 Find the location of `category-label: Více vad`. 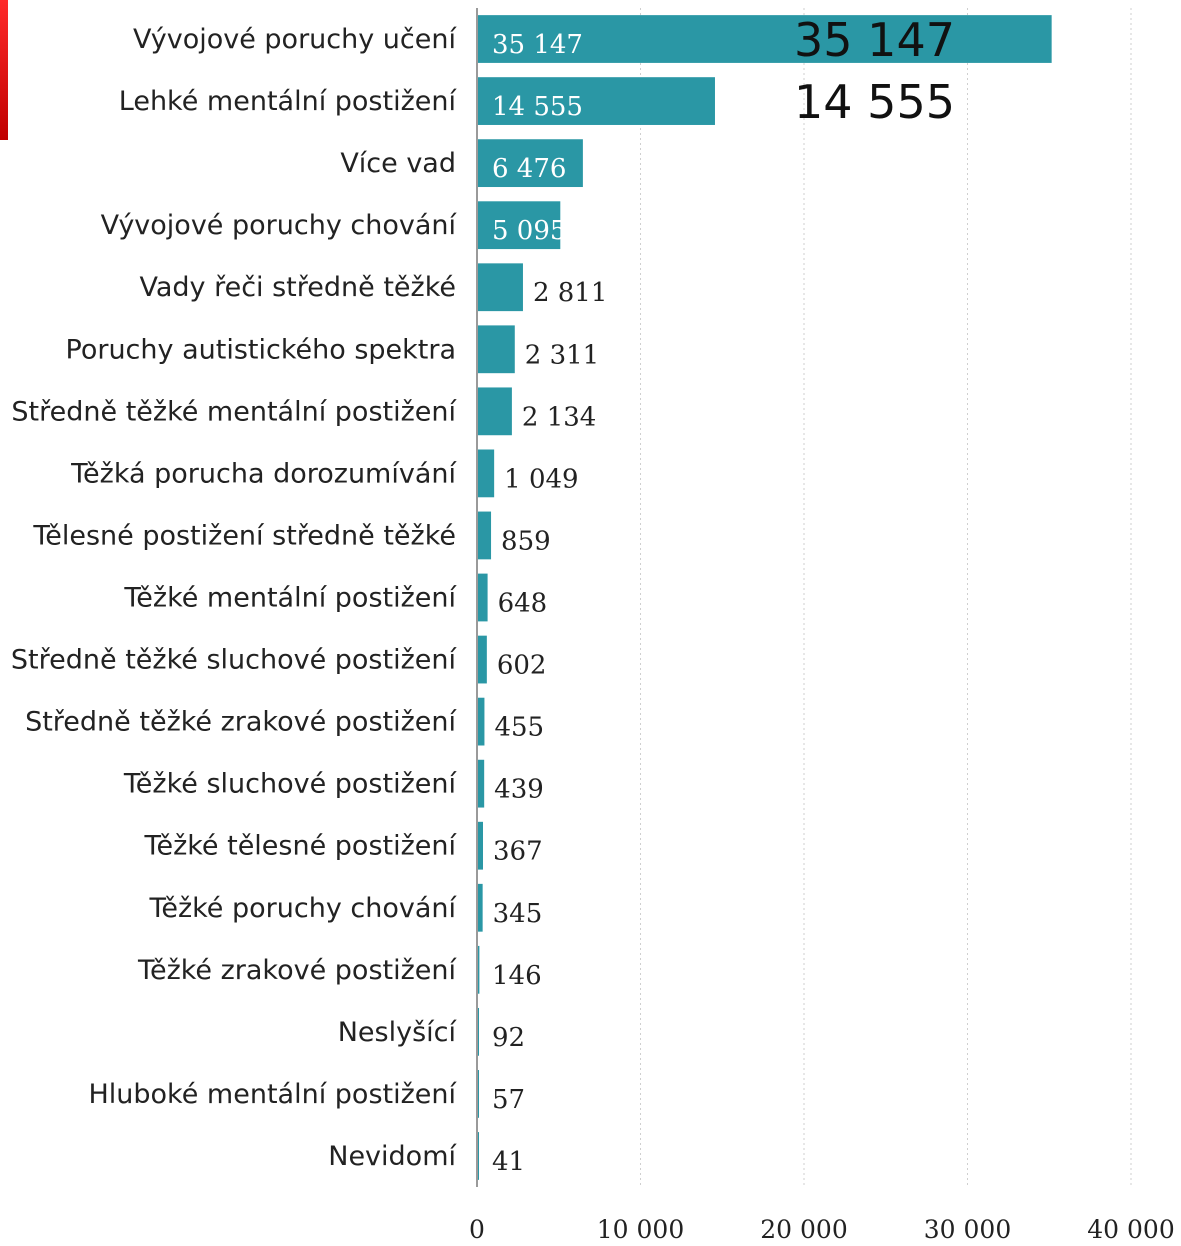

category-label: Více vad is located at coordinates (398, 163).